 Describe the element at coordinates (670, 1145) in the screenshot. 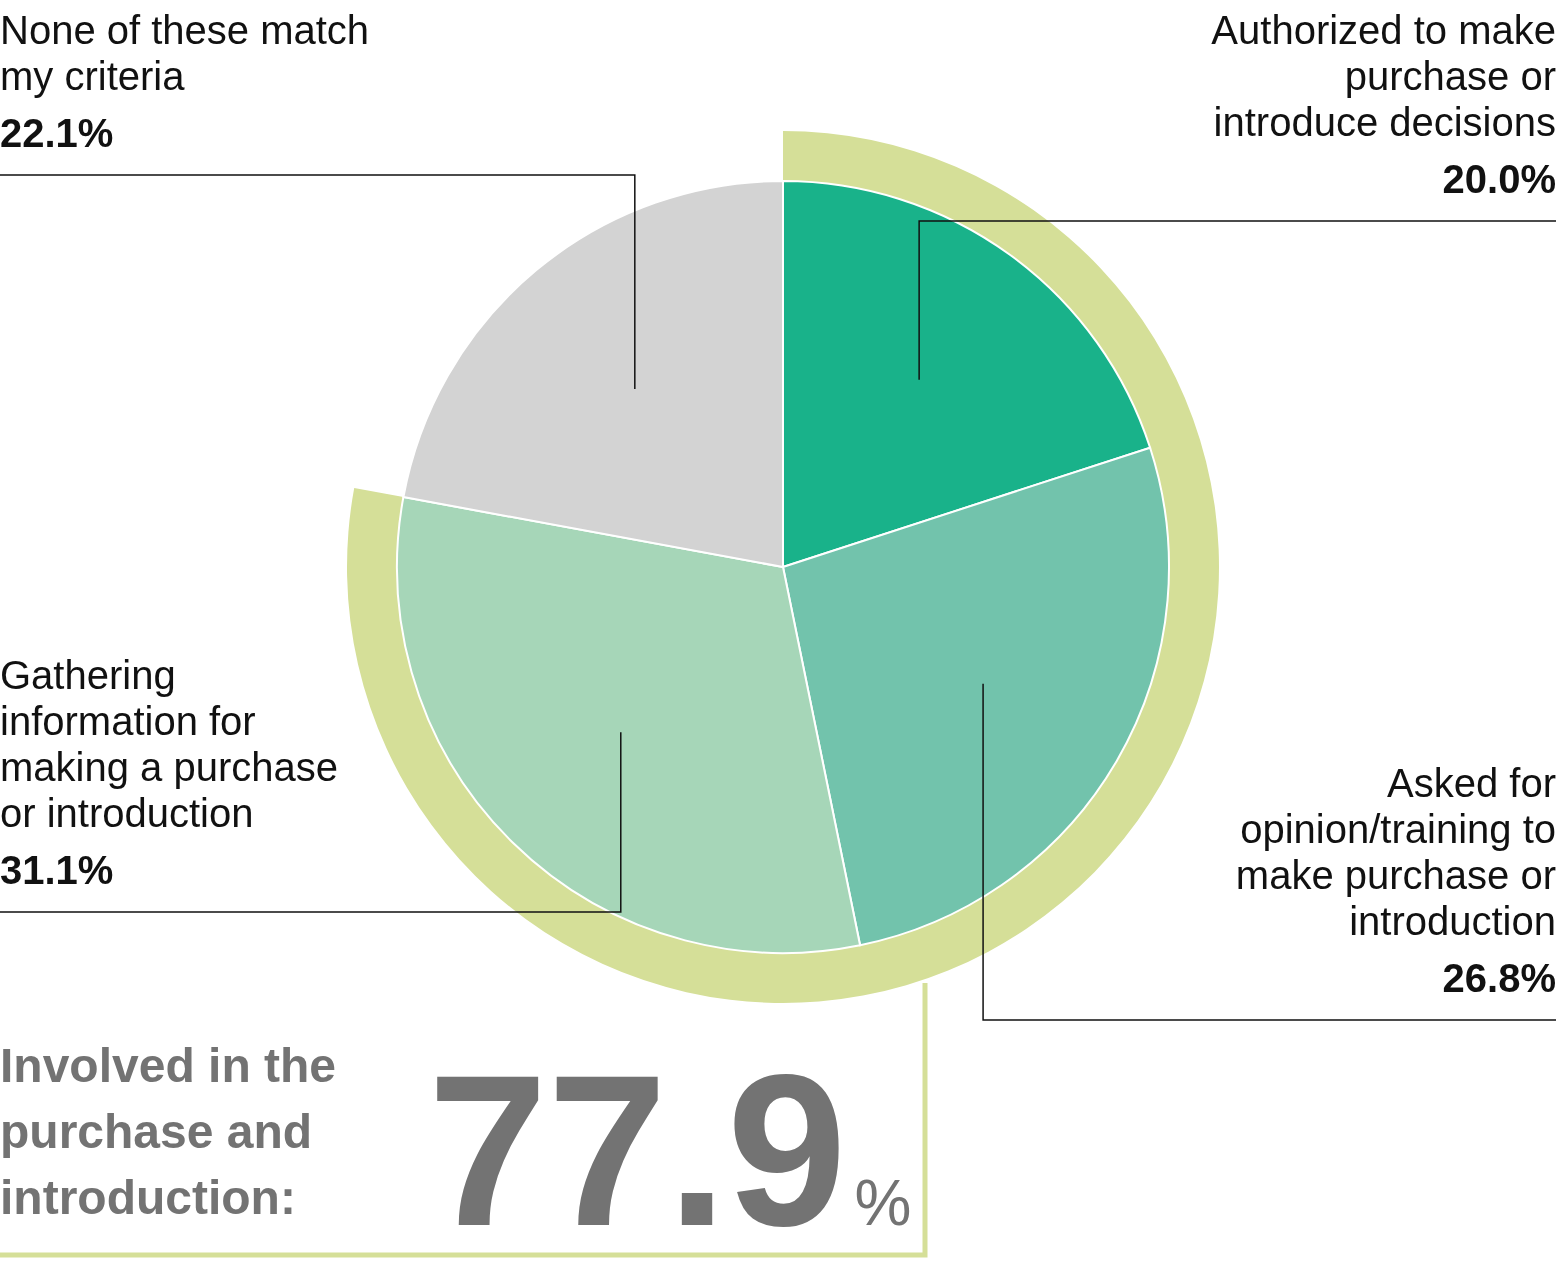

I see `text: 77.9%` at that location.